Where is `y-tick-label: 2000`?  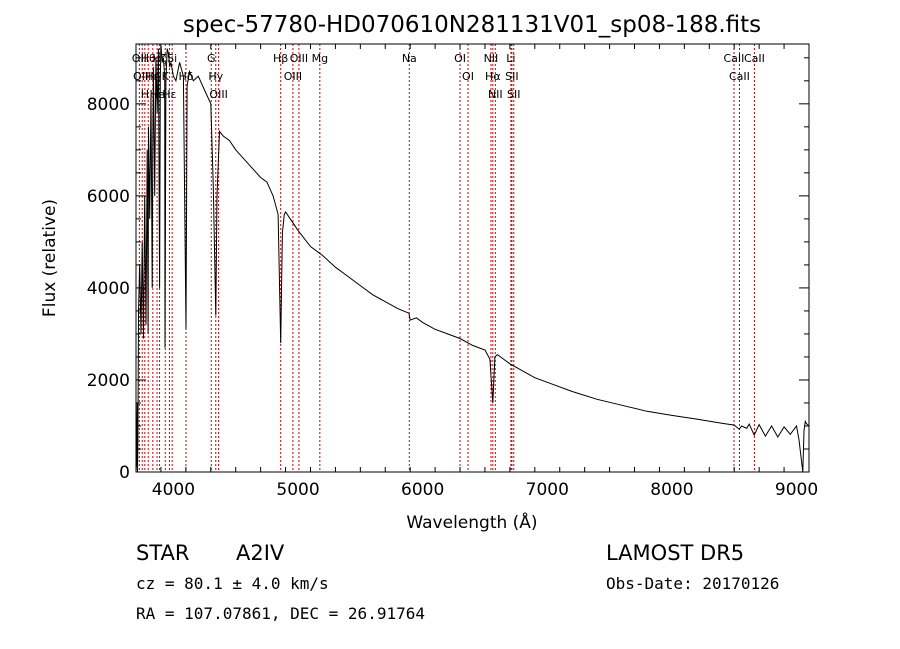 y-tick-label: 2000 is located at coordinates (108, 381).